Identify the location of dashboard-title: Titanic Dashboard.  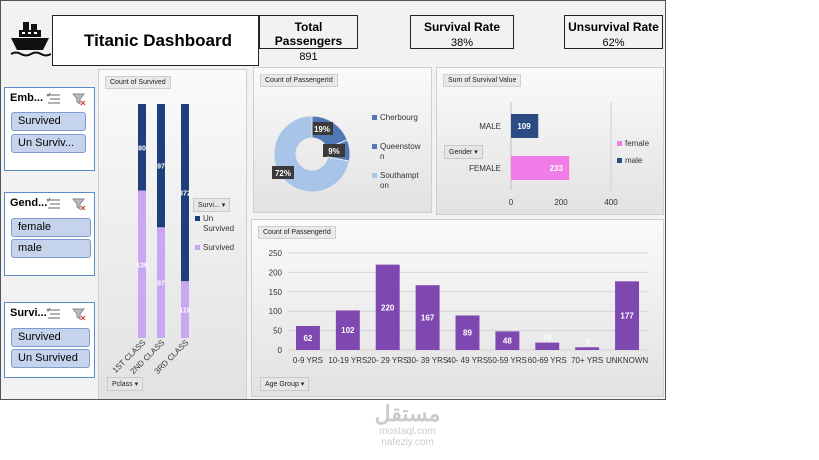
(158, 40).